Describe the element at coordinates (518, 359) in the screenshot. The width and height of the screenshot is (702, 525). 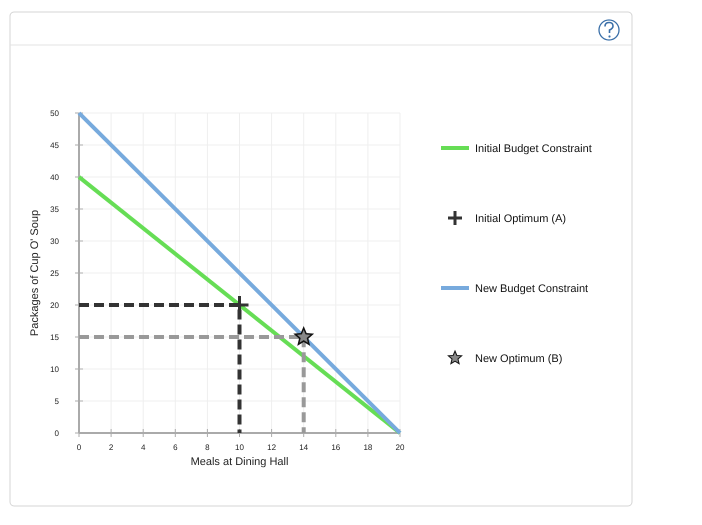
I see `legend-label: New Optimum (B)` at that location.